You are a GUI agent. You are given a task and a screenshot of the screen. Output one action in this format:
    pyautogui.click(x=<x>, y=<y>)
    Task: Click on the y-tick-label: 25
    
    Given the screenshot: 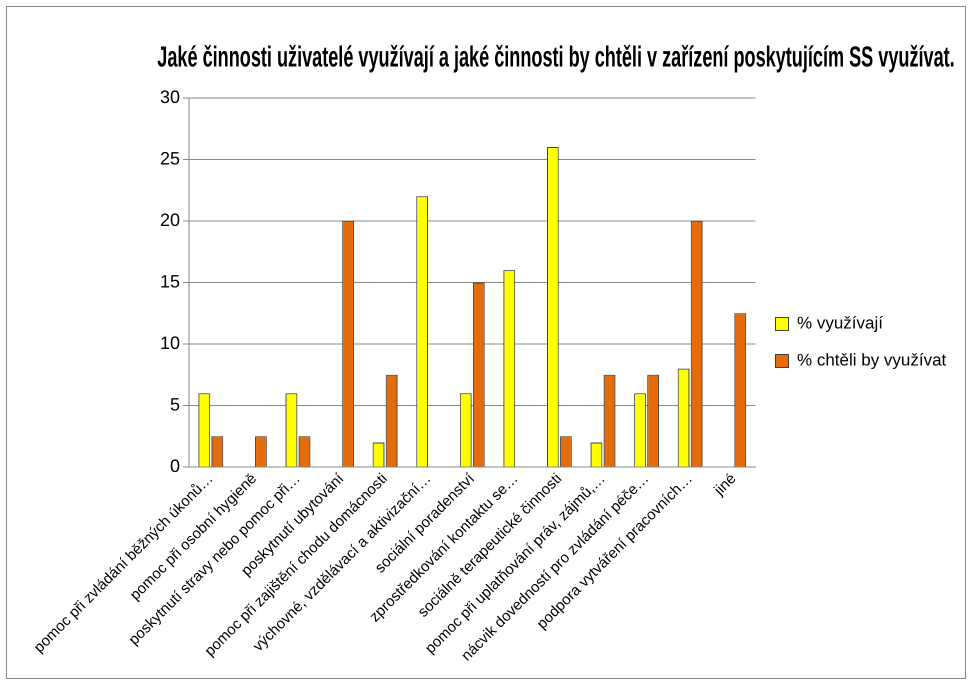 What is the action you would take?
    pyautogui.click(x=170, y=158)
    